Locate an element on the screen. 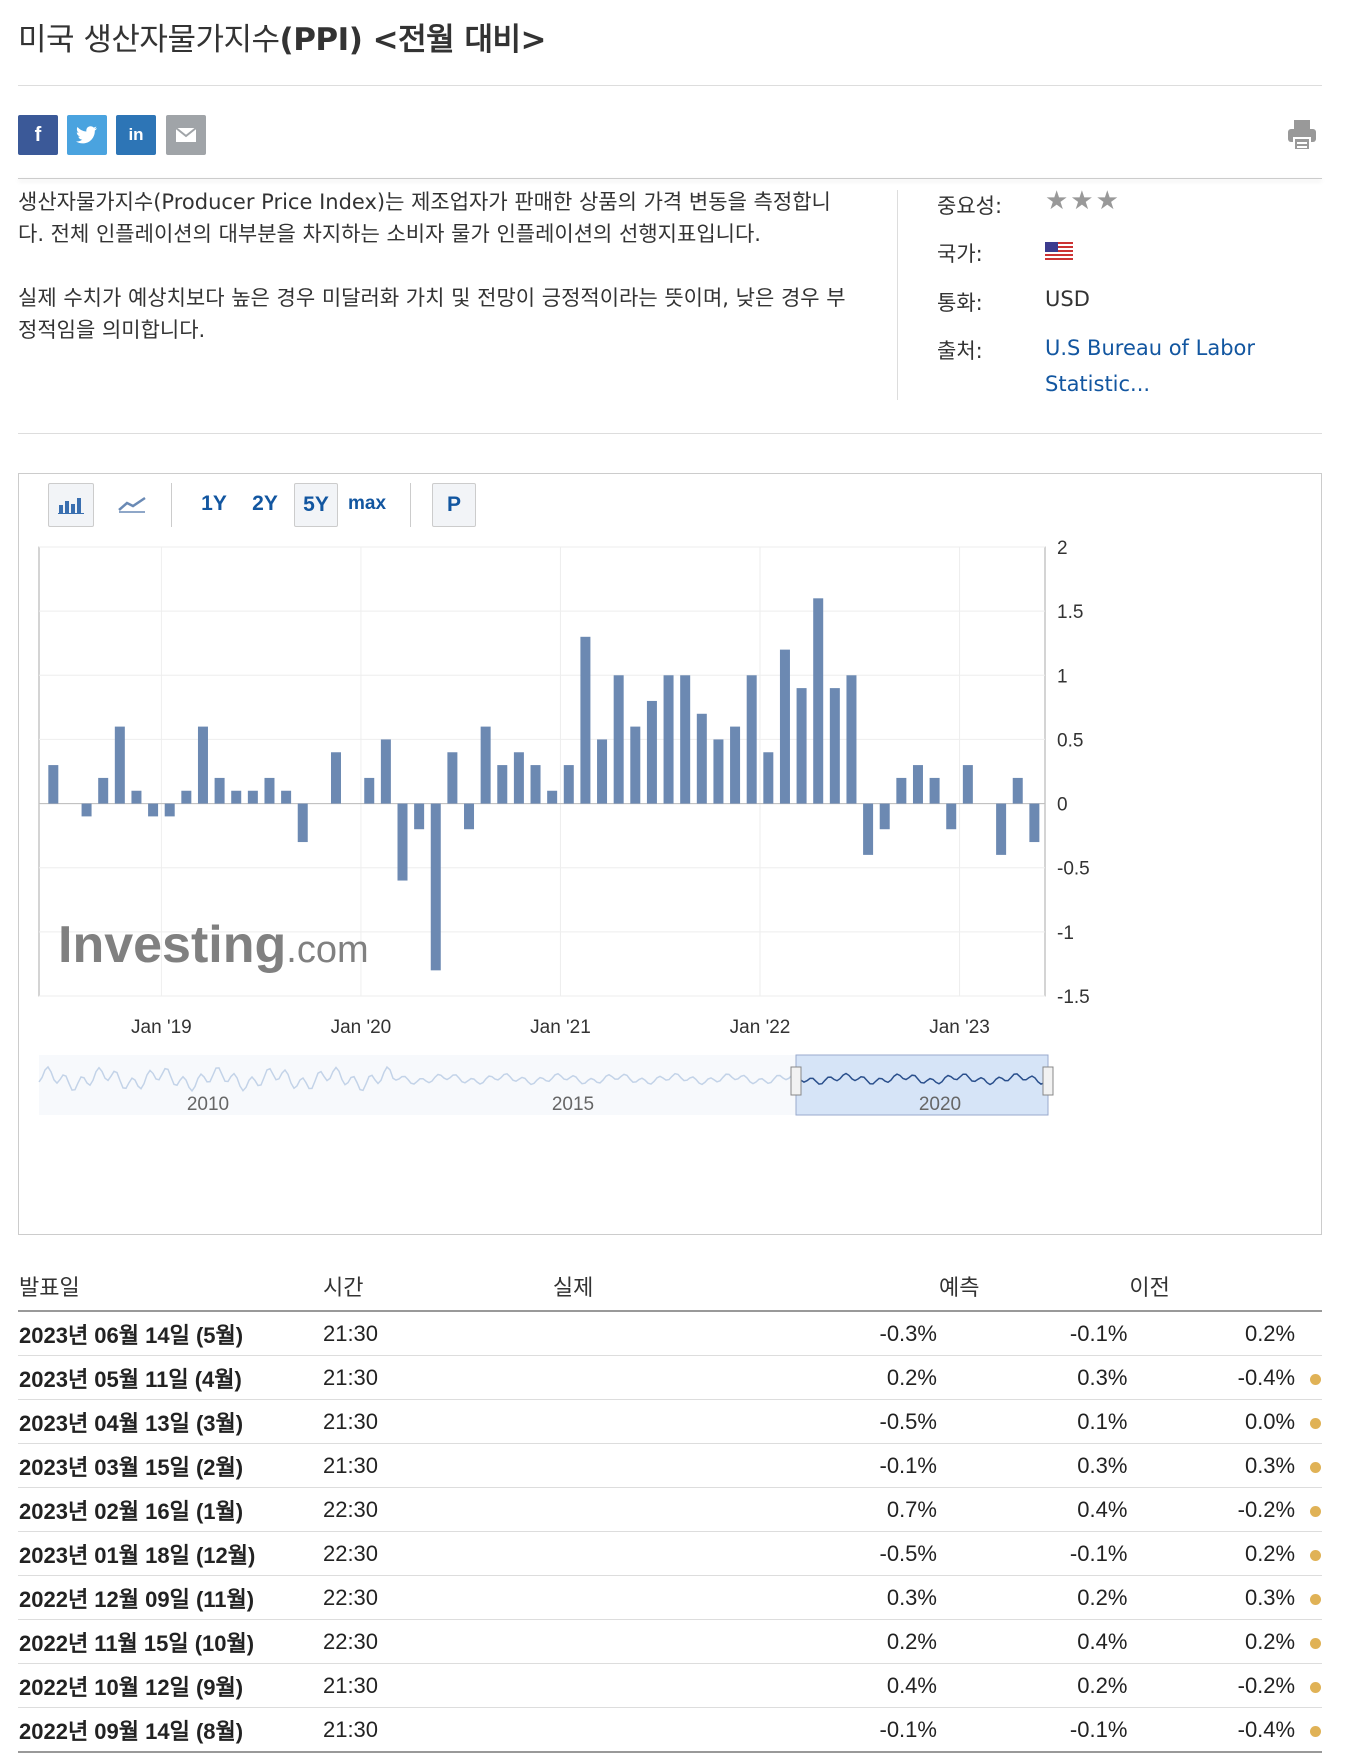  row-actual: -0.5% is located at coordinates (744, 1421).